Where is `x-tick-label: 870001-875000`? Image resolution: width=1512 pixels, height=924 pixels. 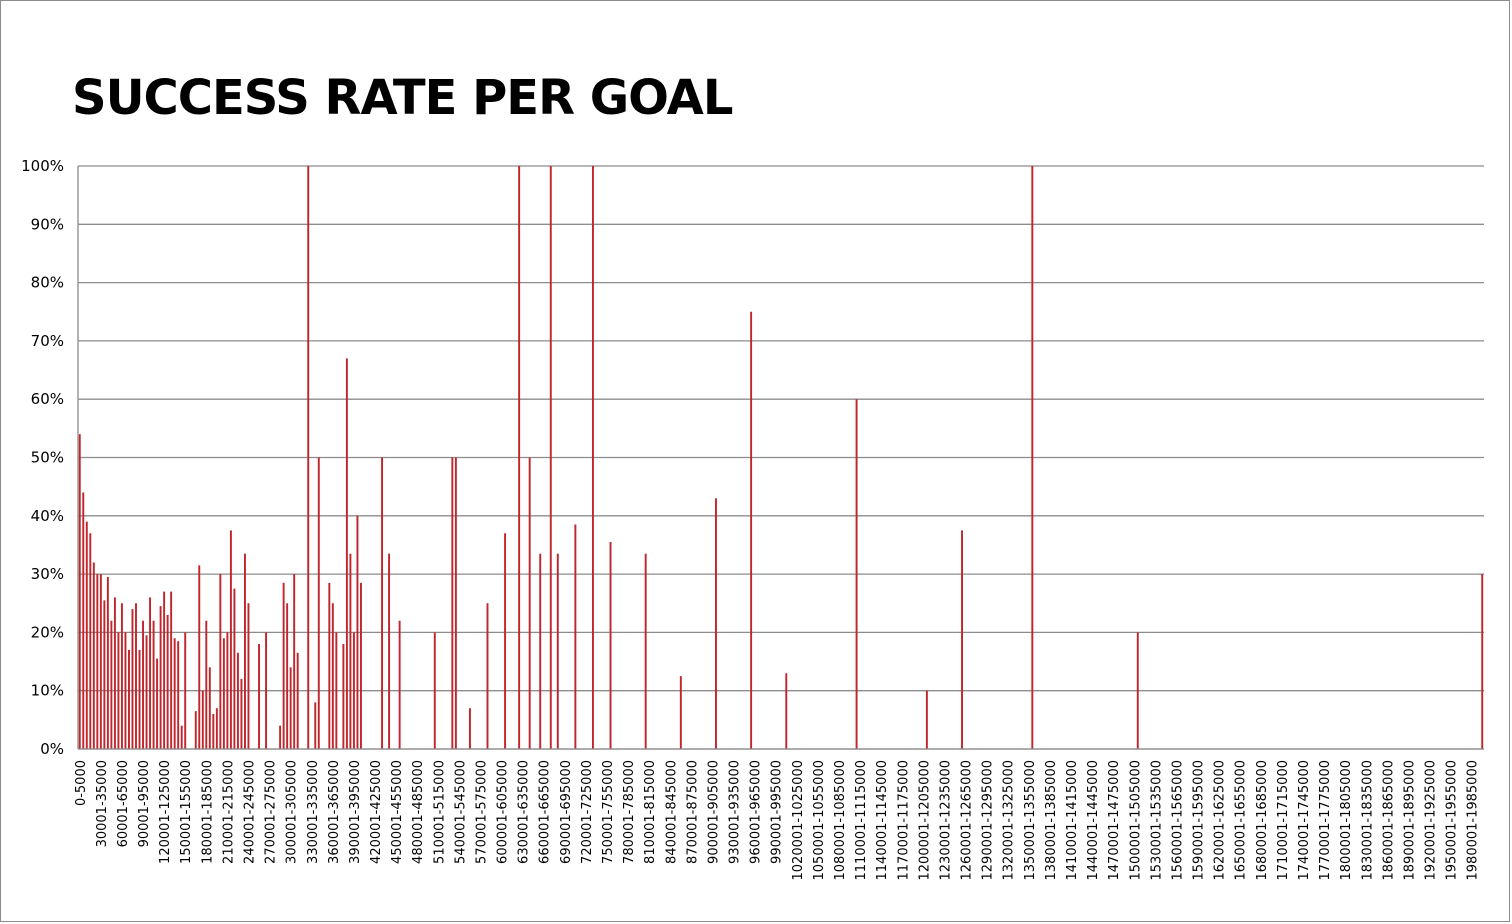 x-tick-label: 870001-875000 is located at coordinates (692, 812).